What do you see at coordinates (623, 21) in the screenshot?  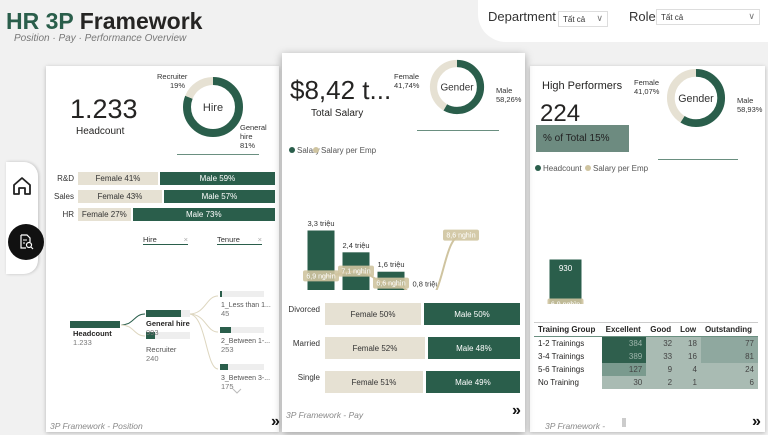 I see `filter-panel: Department Tất cả ∨ Role Tất cả ∨` at bounding box center [623, 21].